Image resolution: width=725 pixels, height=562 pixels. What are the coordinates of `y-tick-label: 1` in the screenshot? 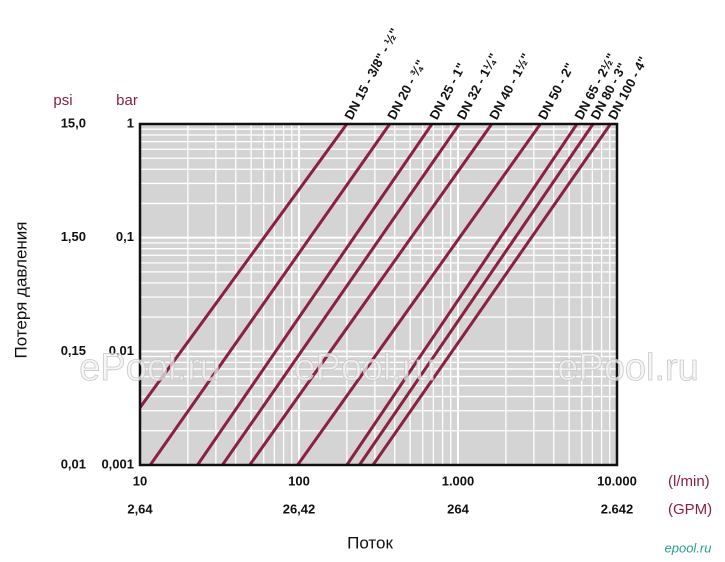 It's located at (130, 122).